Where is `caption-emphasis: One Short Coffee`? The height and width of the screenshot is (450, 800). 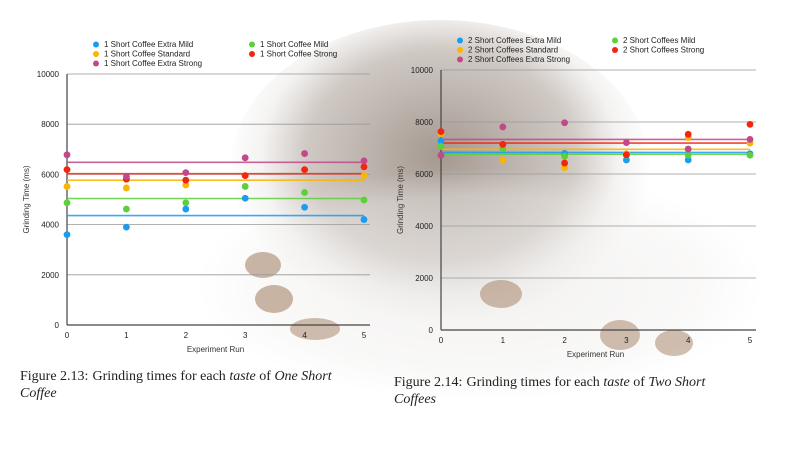
caption-emphasis: One Short Coffee is located at coordinates (176, 385).